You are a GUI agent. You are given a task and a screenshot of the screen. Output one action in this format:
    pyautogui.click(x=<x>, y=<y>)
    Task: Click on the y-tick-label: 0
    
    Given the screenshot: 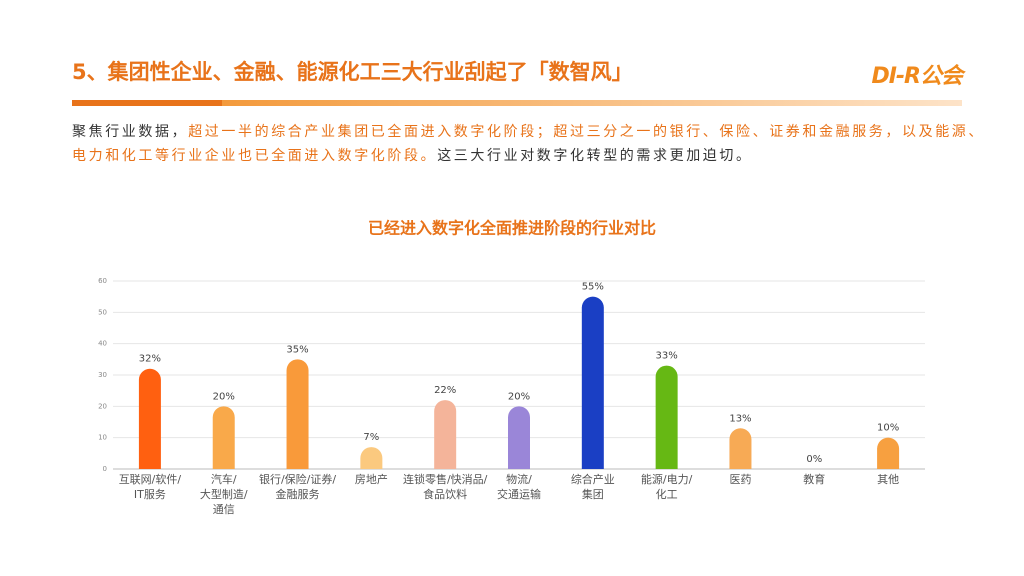 What is the action you would take?
    pyautogui.click(x=105, y=469)
    